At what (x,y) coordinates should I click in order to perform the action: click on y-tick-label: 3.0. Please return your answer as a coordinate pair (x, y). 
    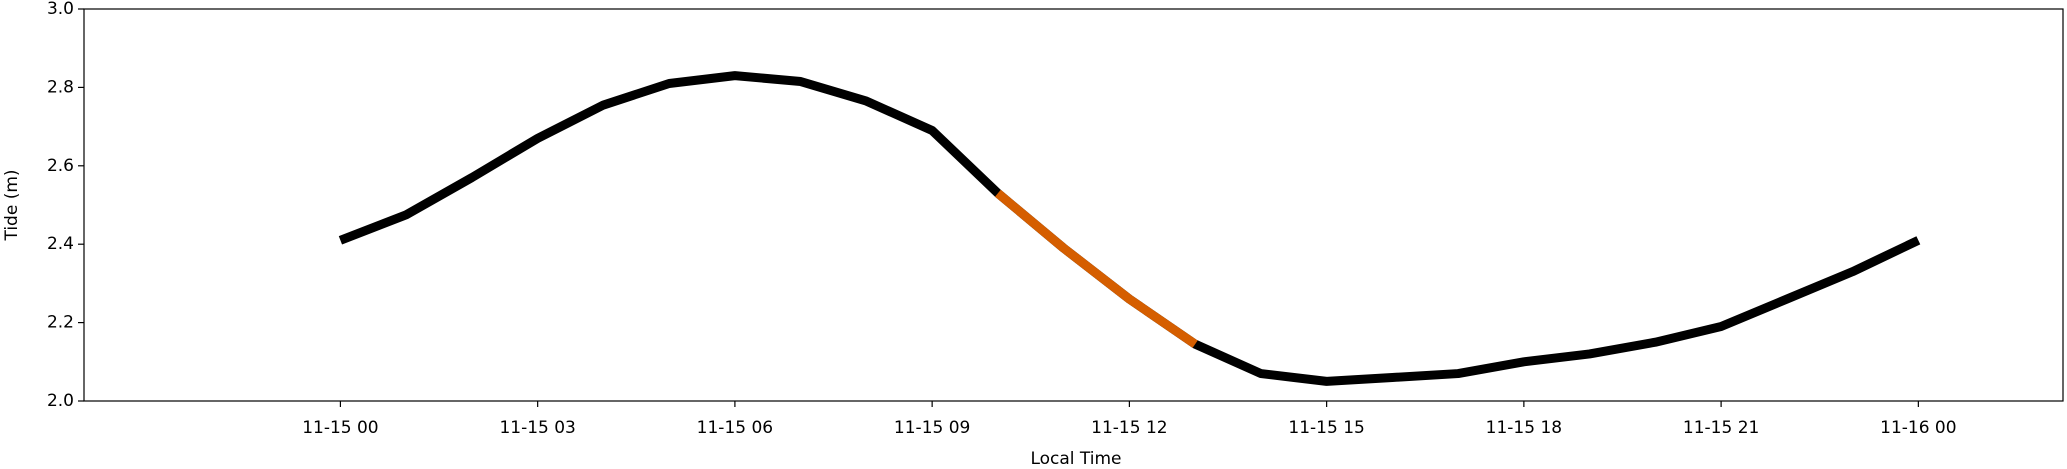
    Looking at the image, I should click on (60, 9).